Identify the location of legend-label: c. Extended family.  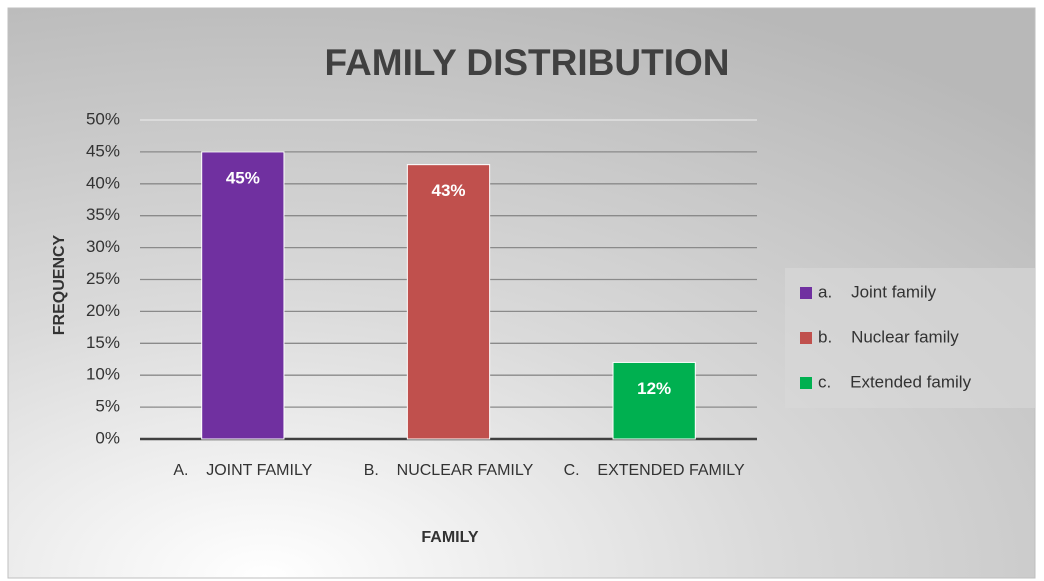
(895, 381).